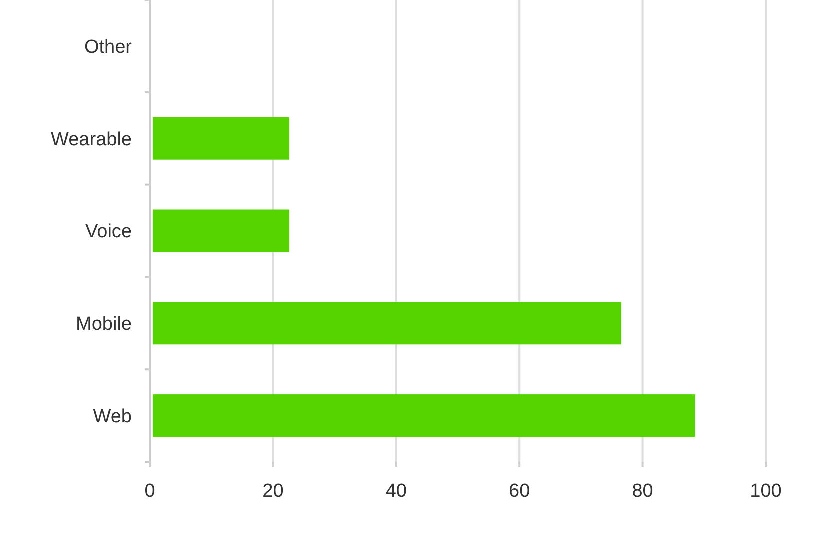  What do you see at coordinates (519, 491) in the screenshot?
I see `x-tick-label: 60` at bounding box center [519, 491].